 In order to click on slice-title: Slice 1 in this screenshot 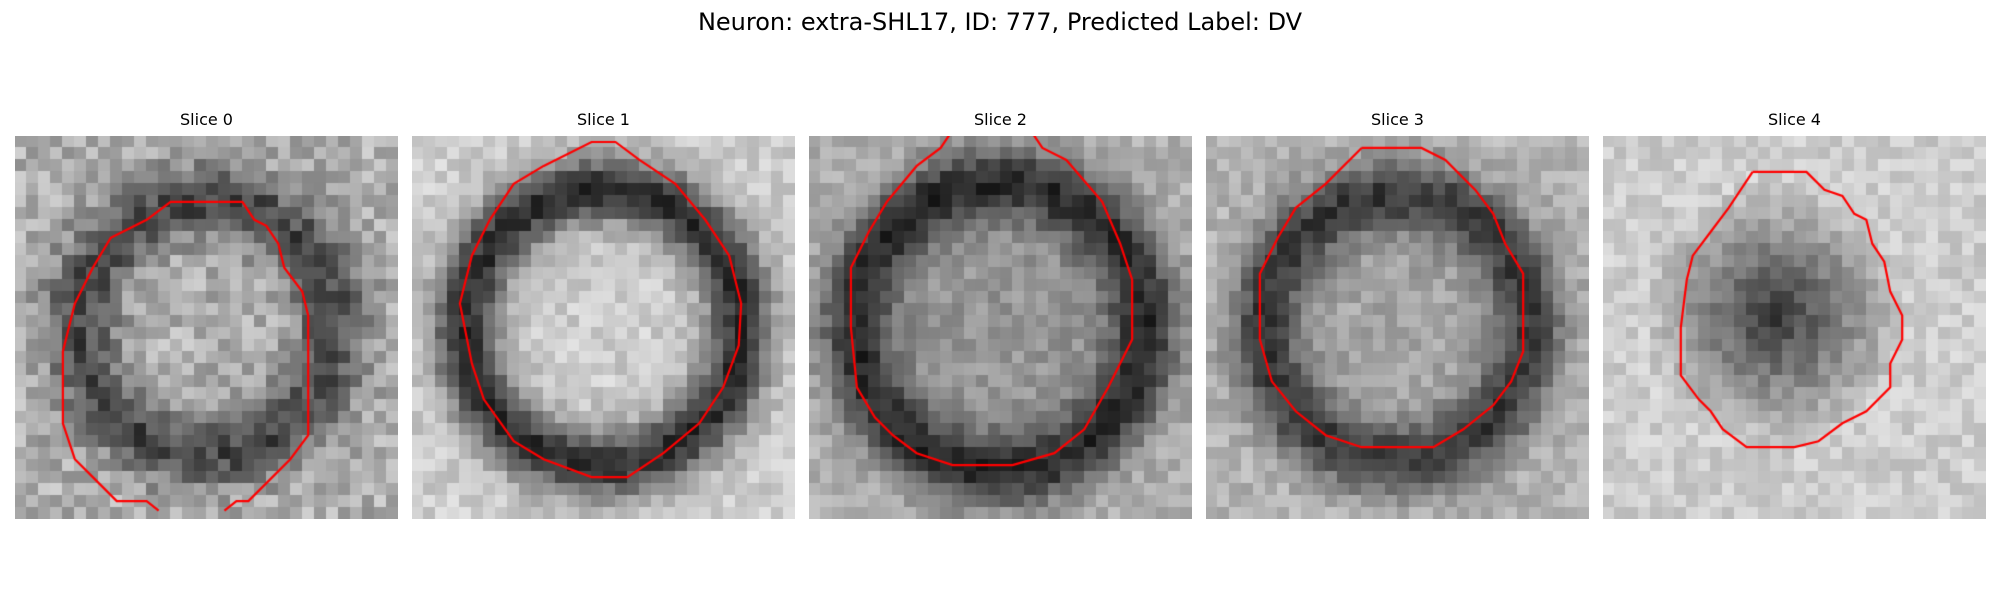, I will do `click(603, 119)`.